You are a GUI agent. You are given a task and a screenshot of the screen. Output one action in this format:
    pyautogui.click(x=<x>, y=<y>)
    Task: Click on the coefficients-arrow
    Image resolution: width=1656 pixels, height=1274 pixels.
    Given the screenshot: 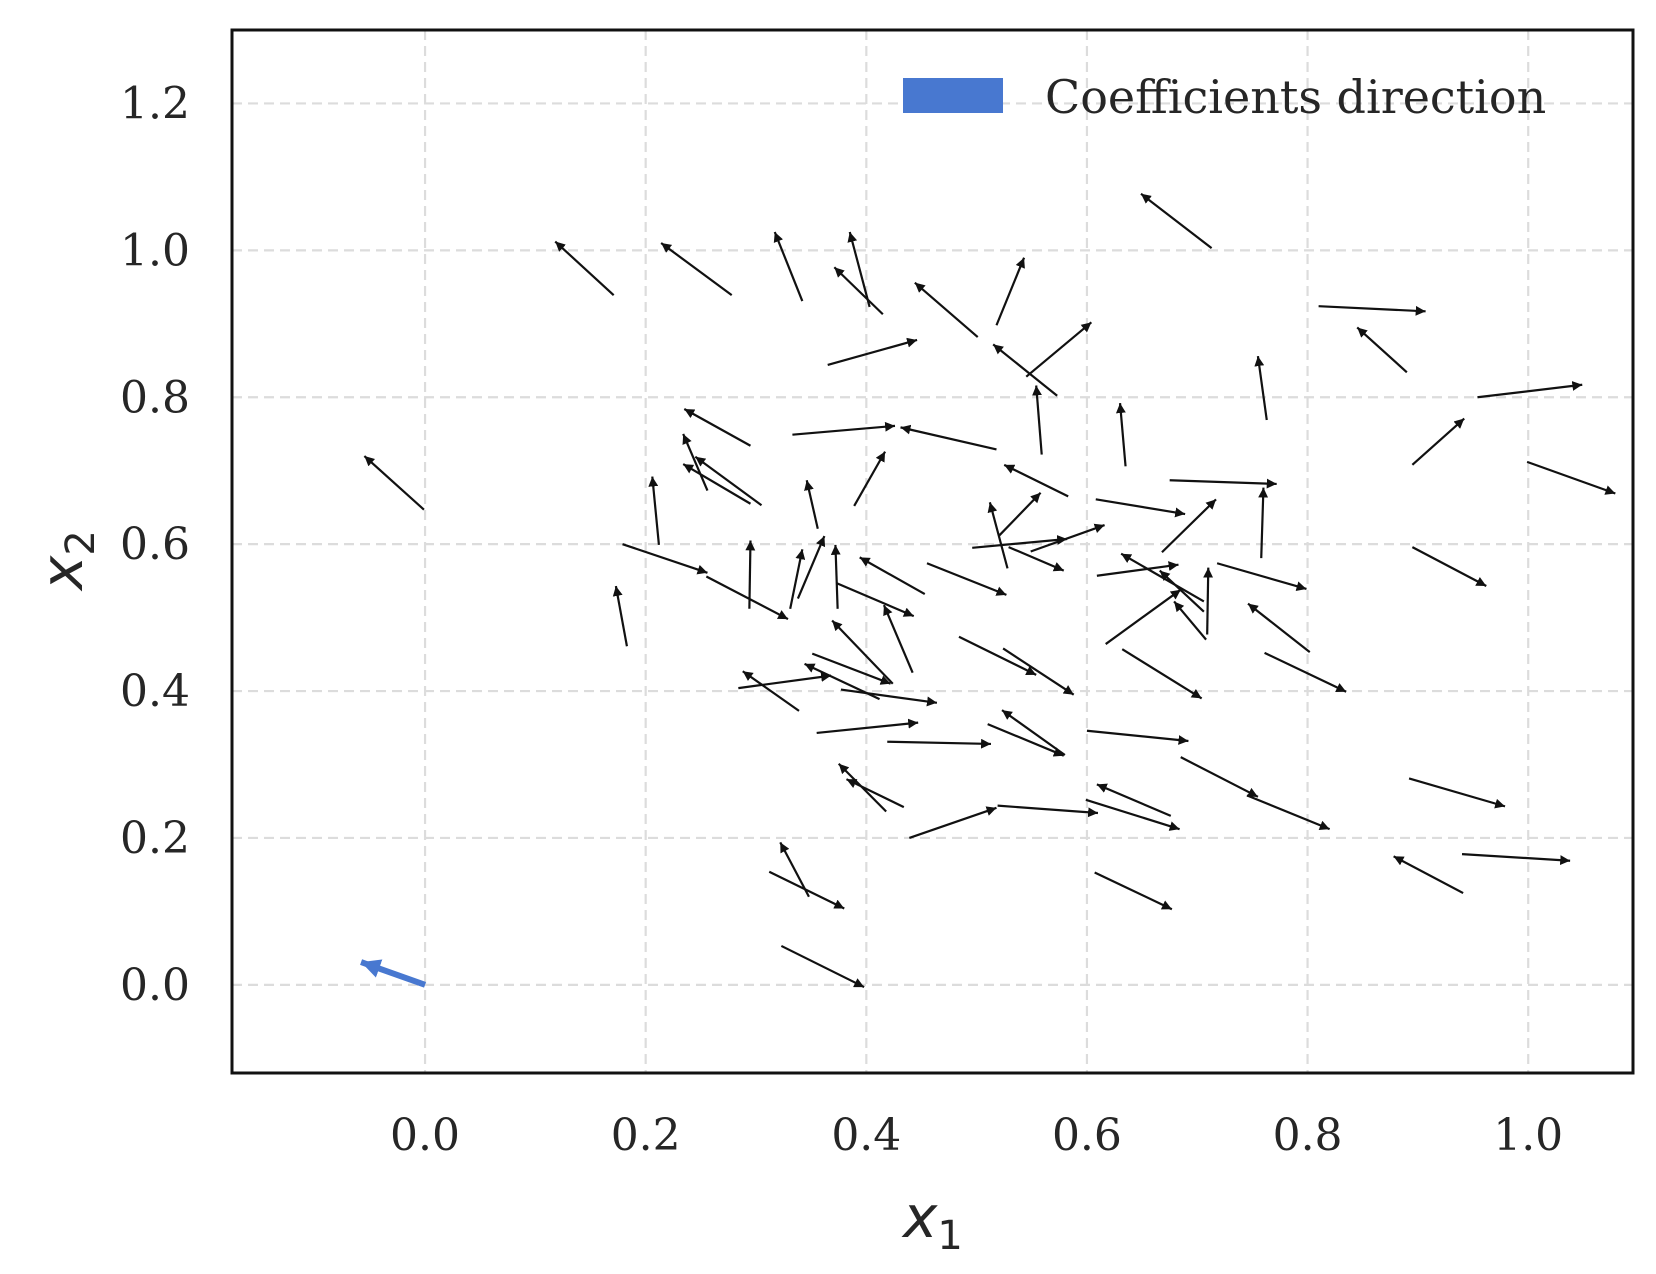 What is the action you would take?
    pyautogui.click(x=393, y=973)
    